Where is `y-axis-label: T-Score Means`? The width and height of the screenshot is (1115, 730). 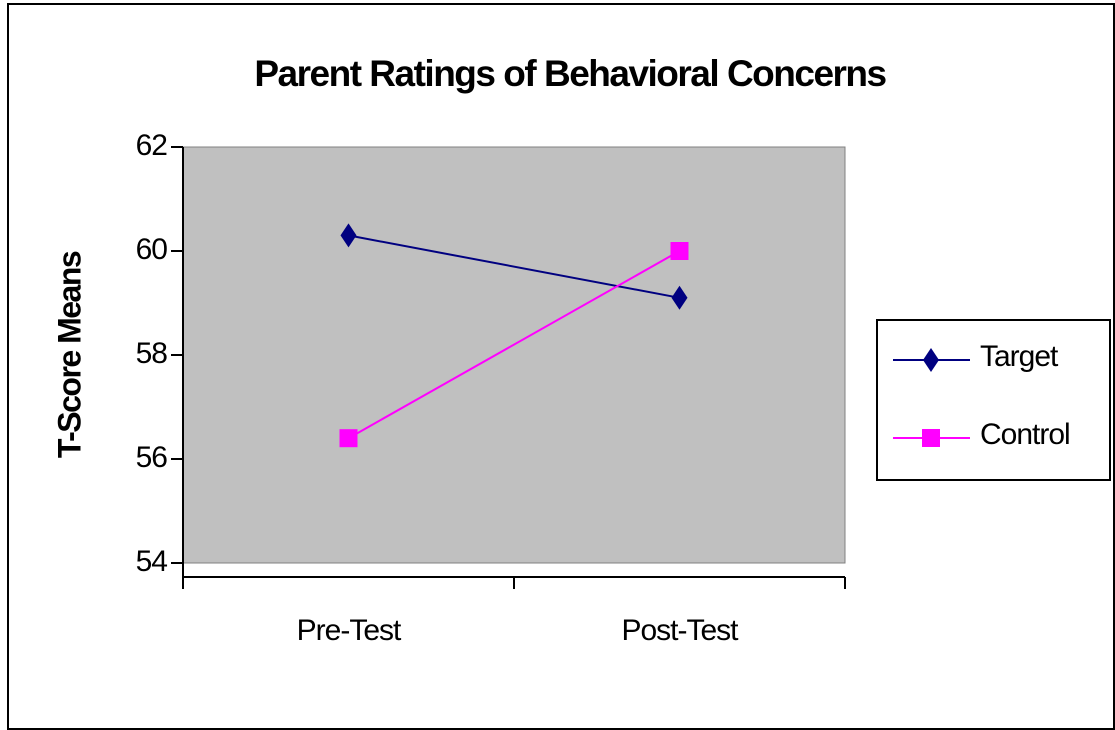 y-axis-label: T-Score Means is located at coordinates (69, 354).